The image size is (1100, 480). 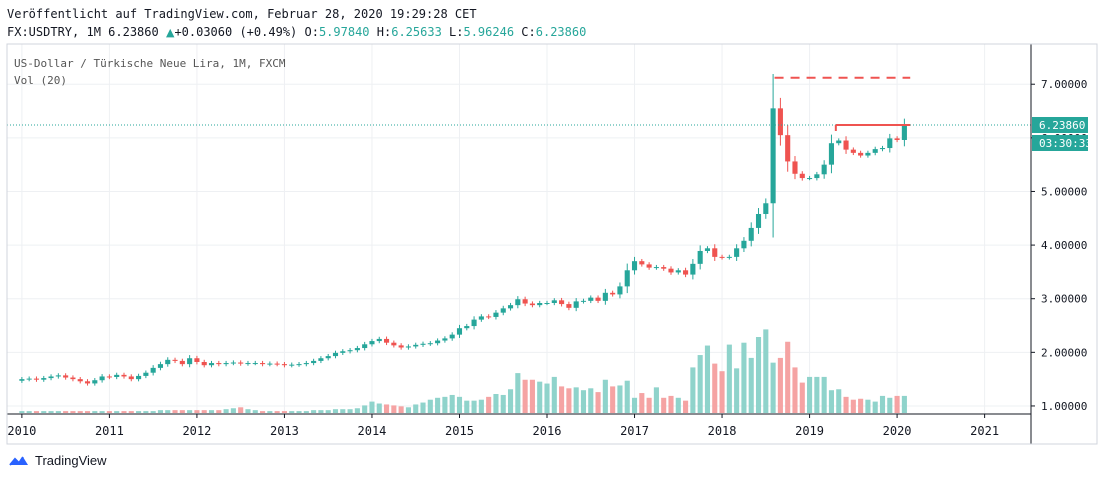 I want to click on x-tick-label: 2018, so click(x=722, y=431).